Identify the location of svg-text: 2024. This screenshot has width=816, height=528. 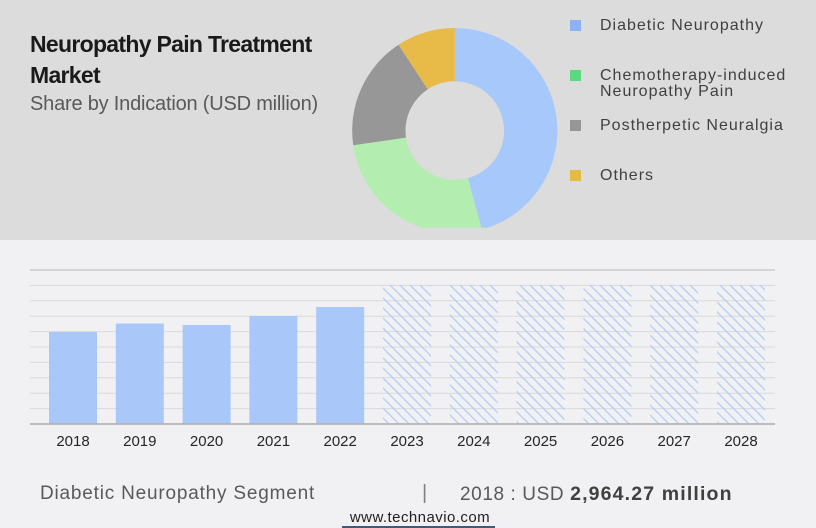
(473, 441).